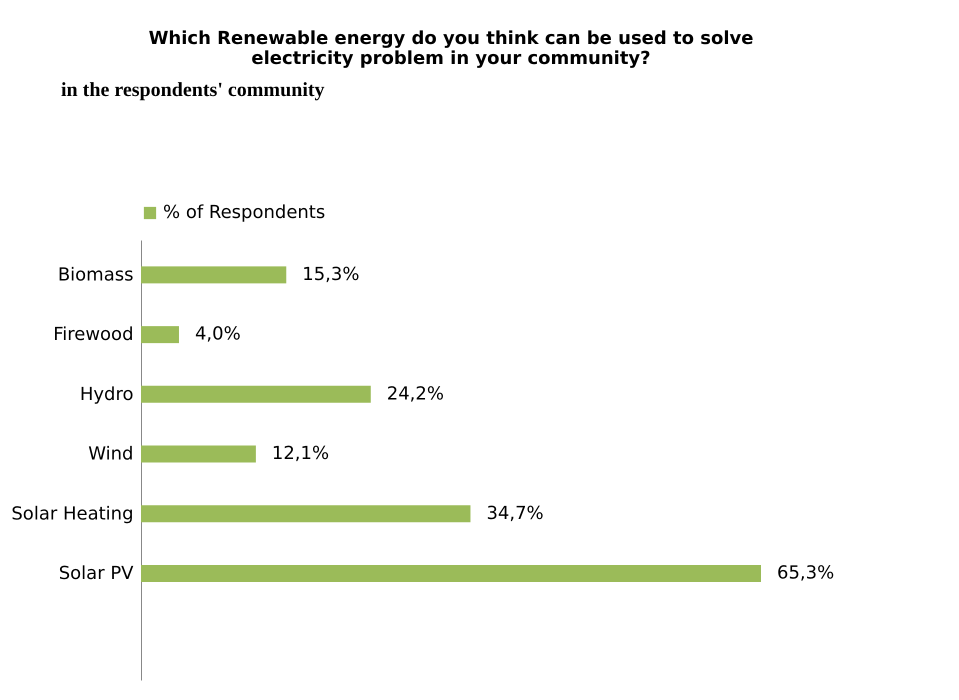 The image size is (959, 700). Describe the element at coordinates (107, 394) in the screenshot. I see `y-tick-label: Hydro` at that location.